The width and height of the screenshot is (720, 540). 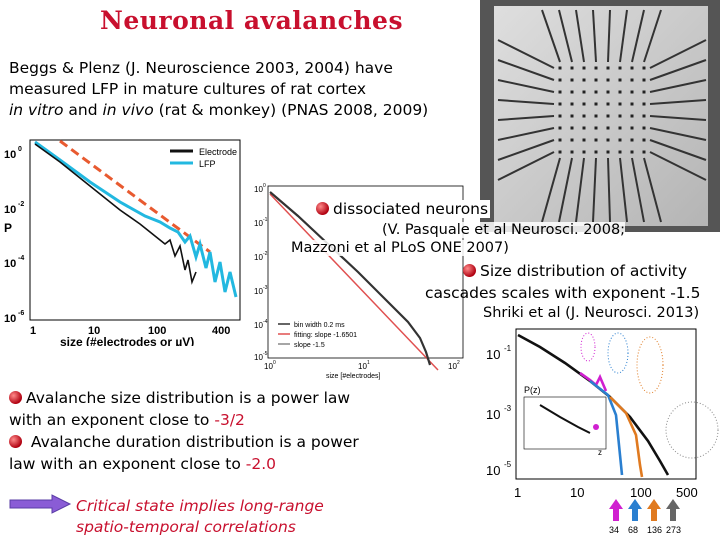 I want to click on slide-title: Neuronal avalanches, so click(x=252, y=20).